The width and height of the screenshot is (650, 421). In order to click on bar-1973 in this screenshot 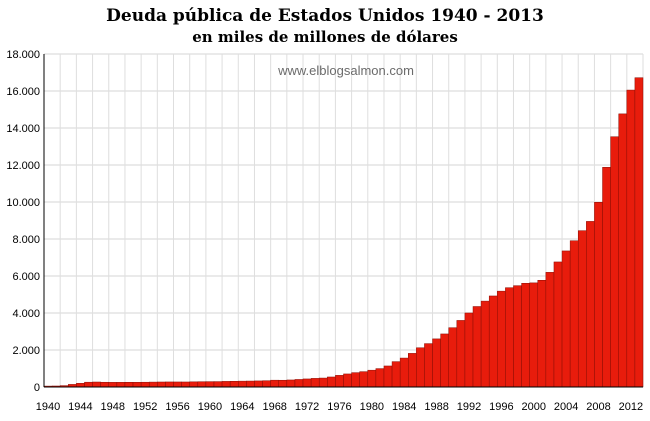, I will do `click(315, 383)`.